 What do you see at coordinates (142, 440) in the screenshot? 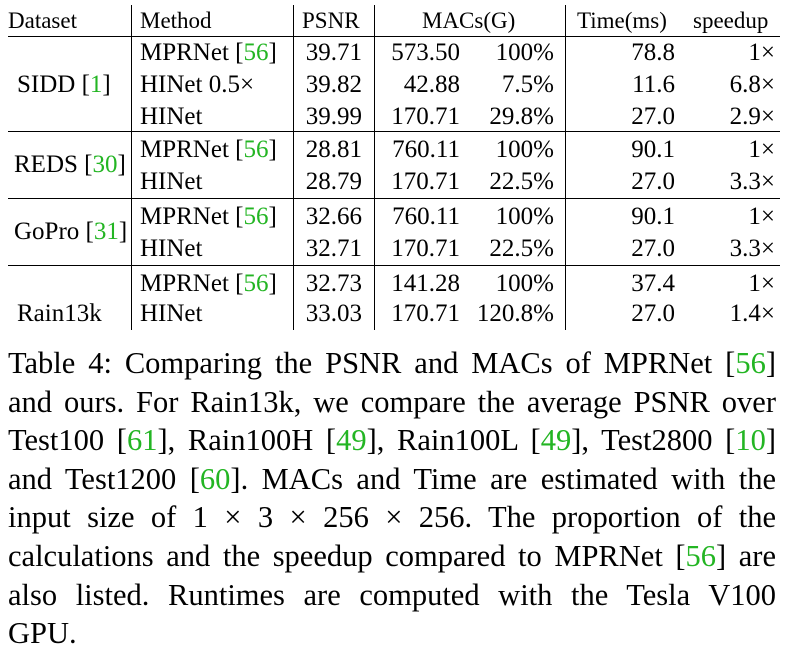
I see `citation-link: 61` at bounding box center [142, 440].